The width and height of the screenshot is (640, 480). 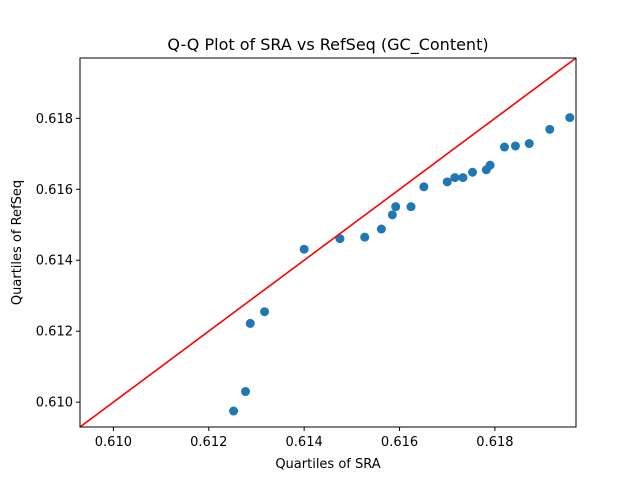 What do you see at coordinates (399, 442) in the screenshot?
I see `x-tick-label: 0.616` at bounding box center [399, 442].